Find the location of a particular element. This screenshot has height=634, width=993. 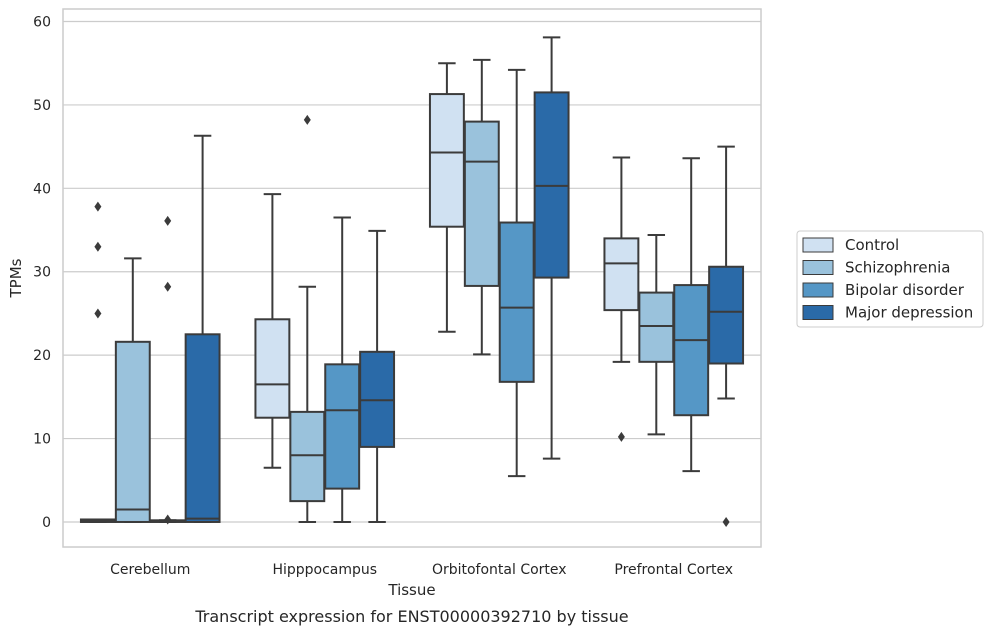

x-tick-label: Prefrontal Cortex is located at coordinates (673, 570).